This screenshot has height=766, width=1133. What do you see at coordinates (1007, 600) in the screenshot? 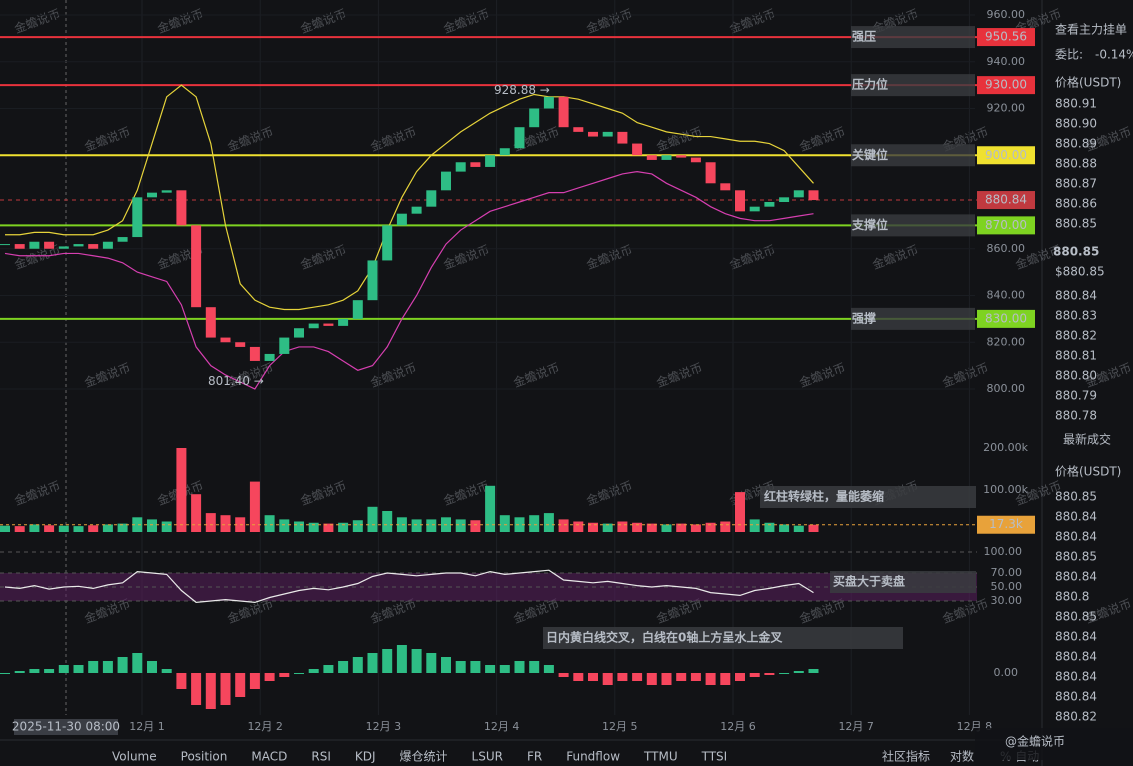
I see `rsi-tick-label: 30.00` at bounding box center [1007, 600].